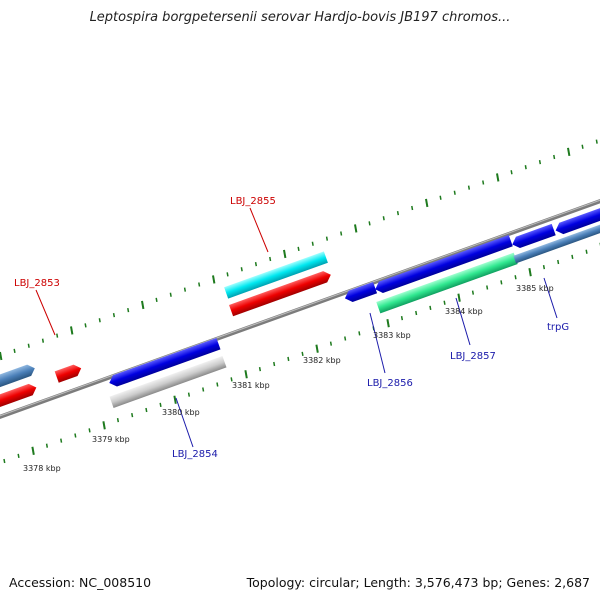 This screenshot has width=600, height=600. Describe the element at coordinates (19, 402) in the screenshot. I see `feature-red-left` at that location.